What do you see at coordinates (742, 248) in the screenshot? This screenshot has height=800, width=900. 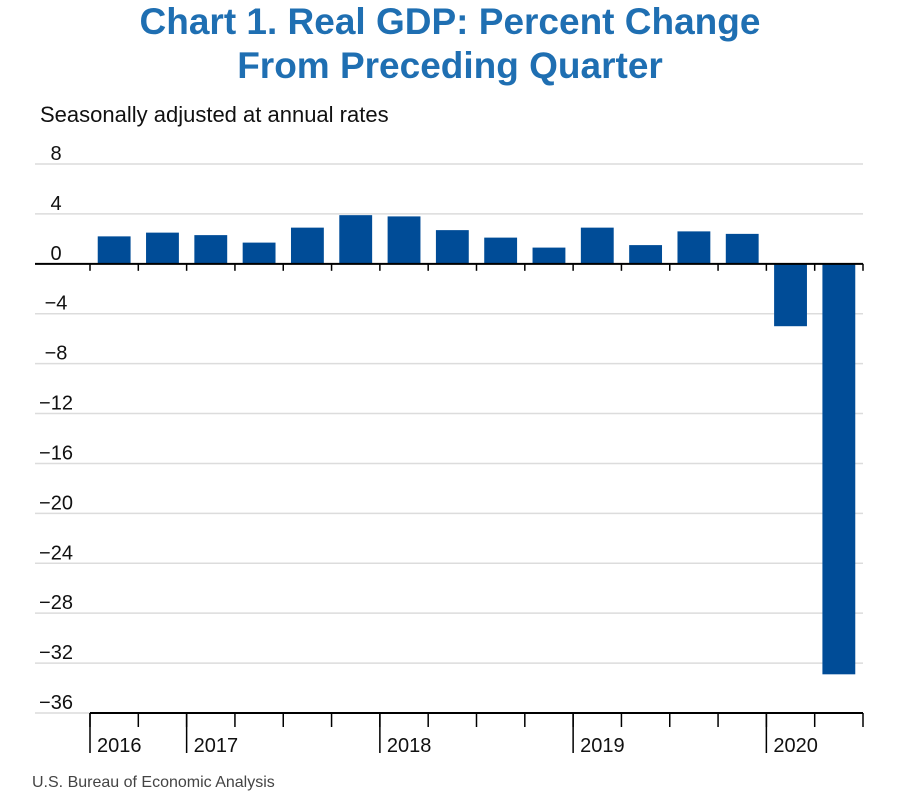 I see `bar-2019-q4` at bounding box center [742, 248].